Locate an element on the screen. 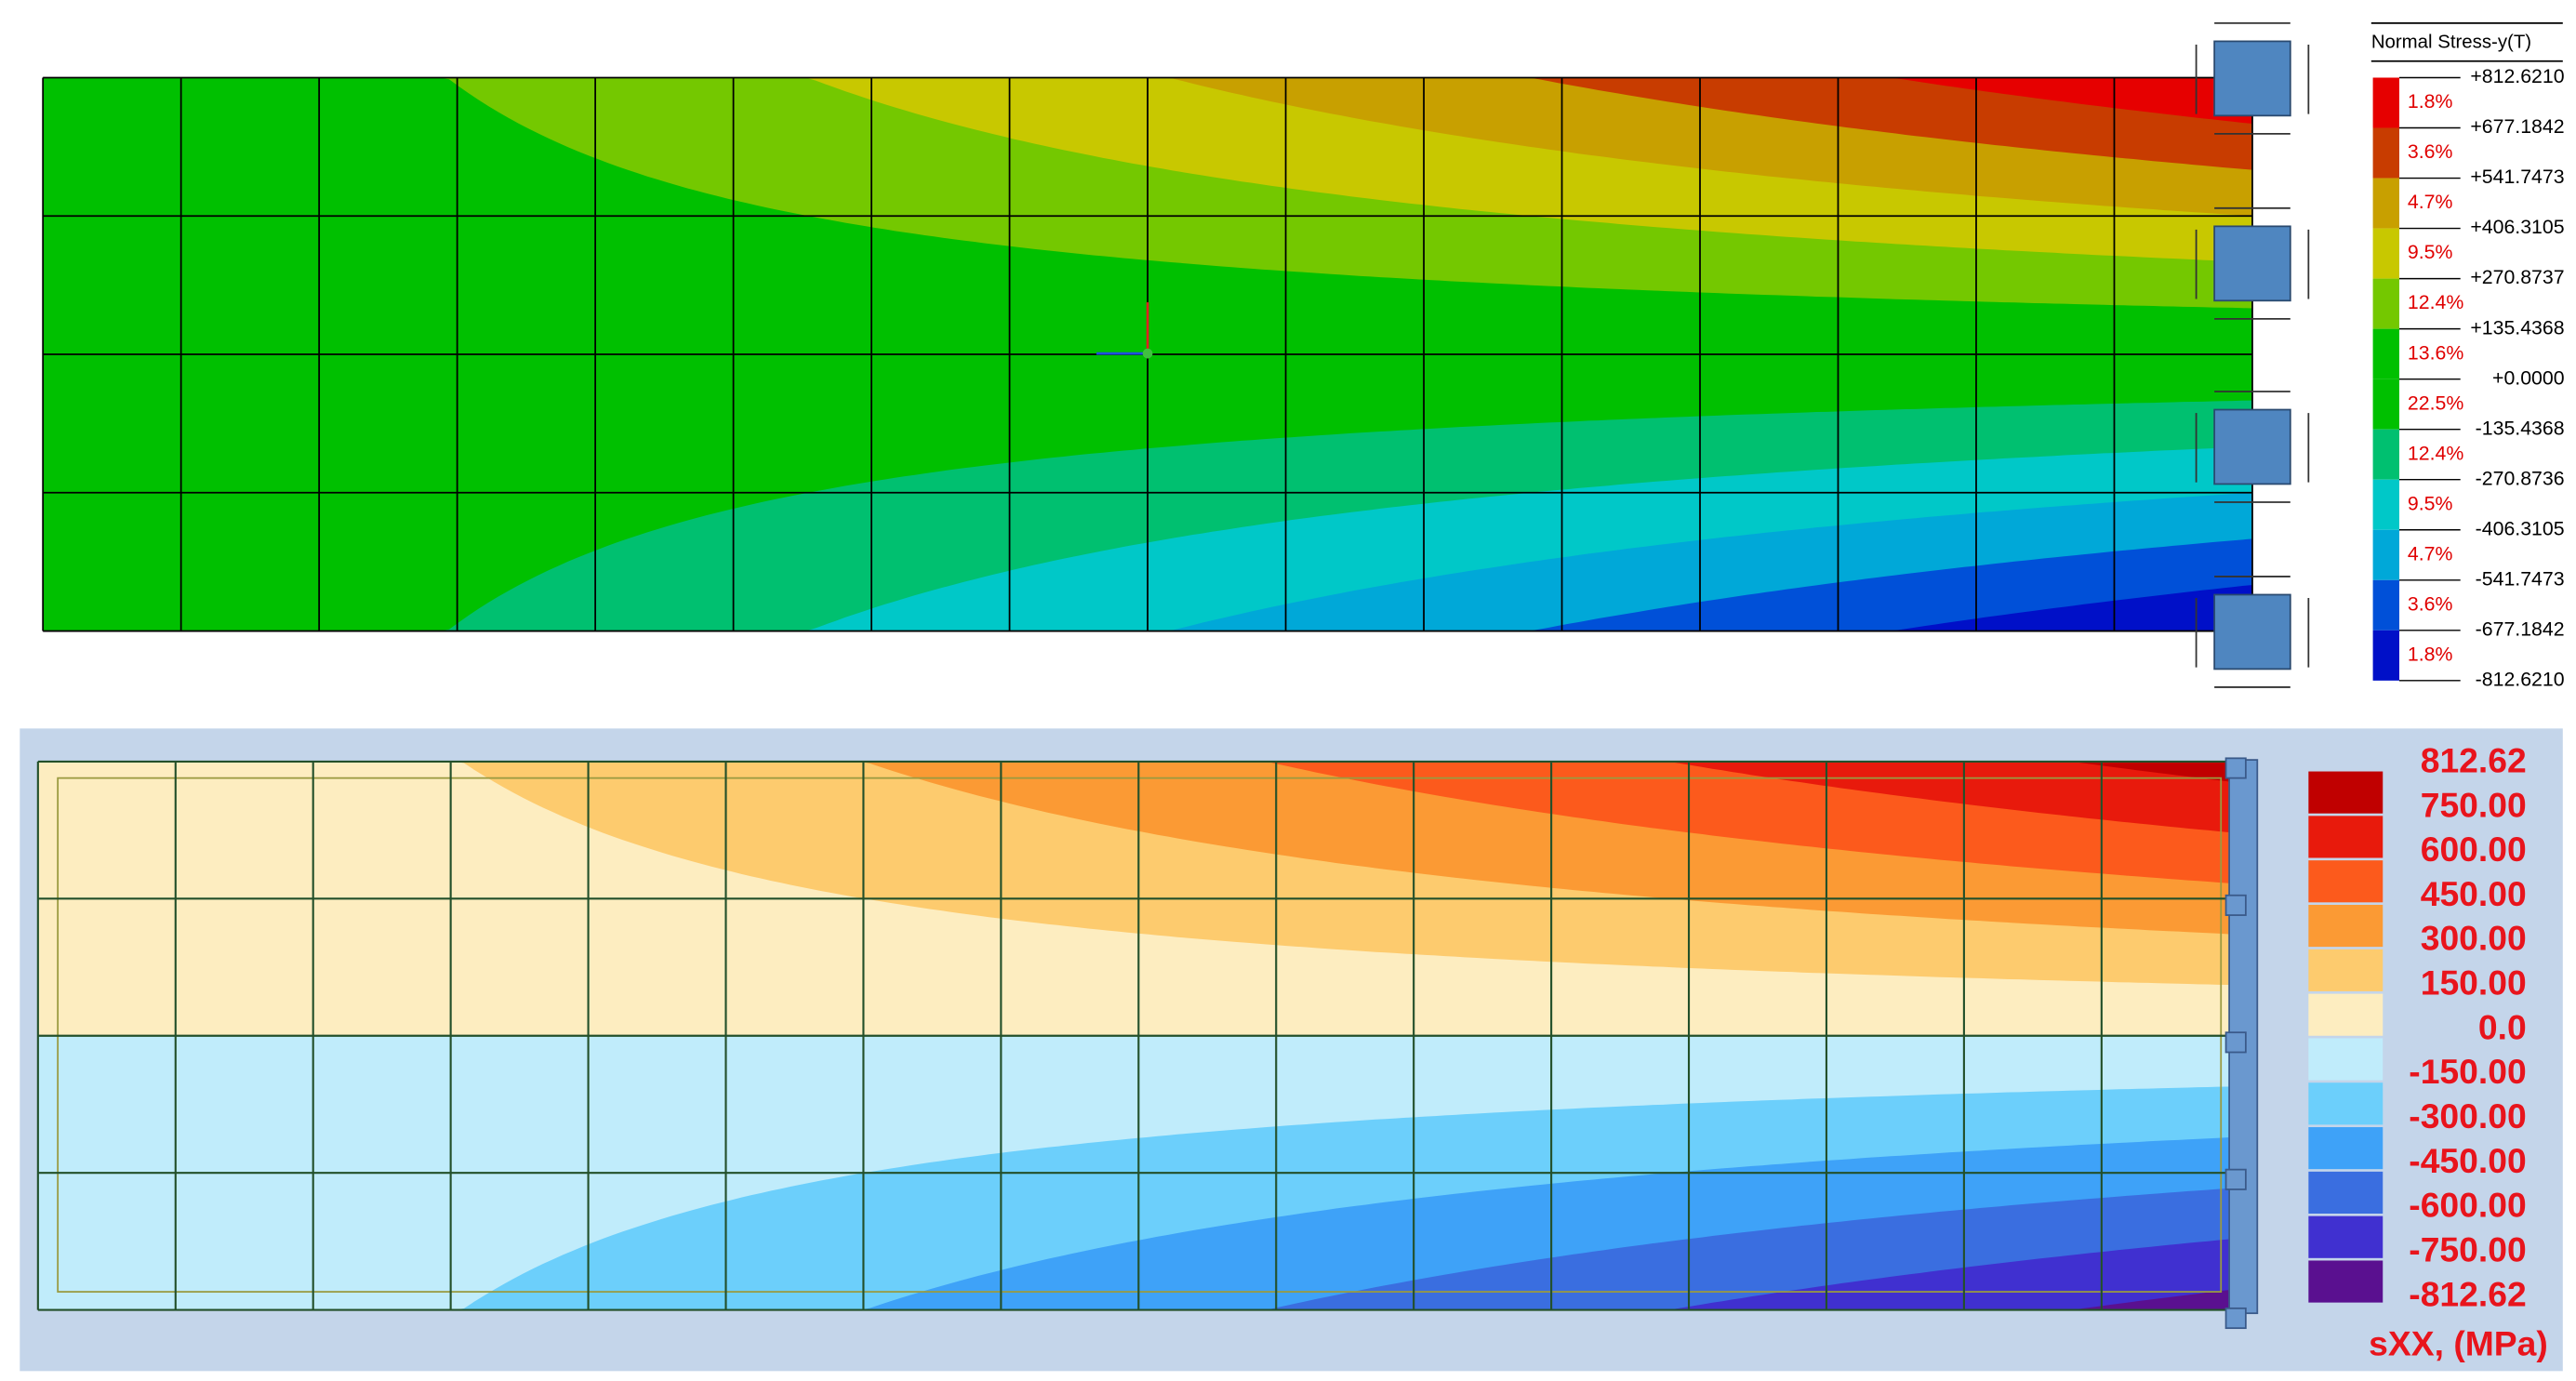 The image size is (2576, 1381). legend-level: +270.8737 is located at coordinates (2517, 277).